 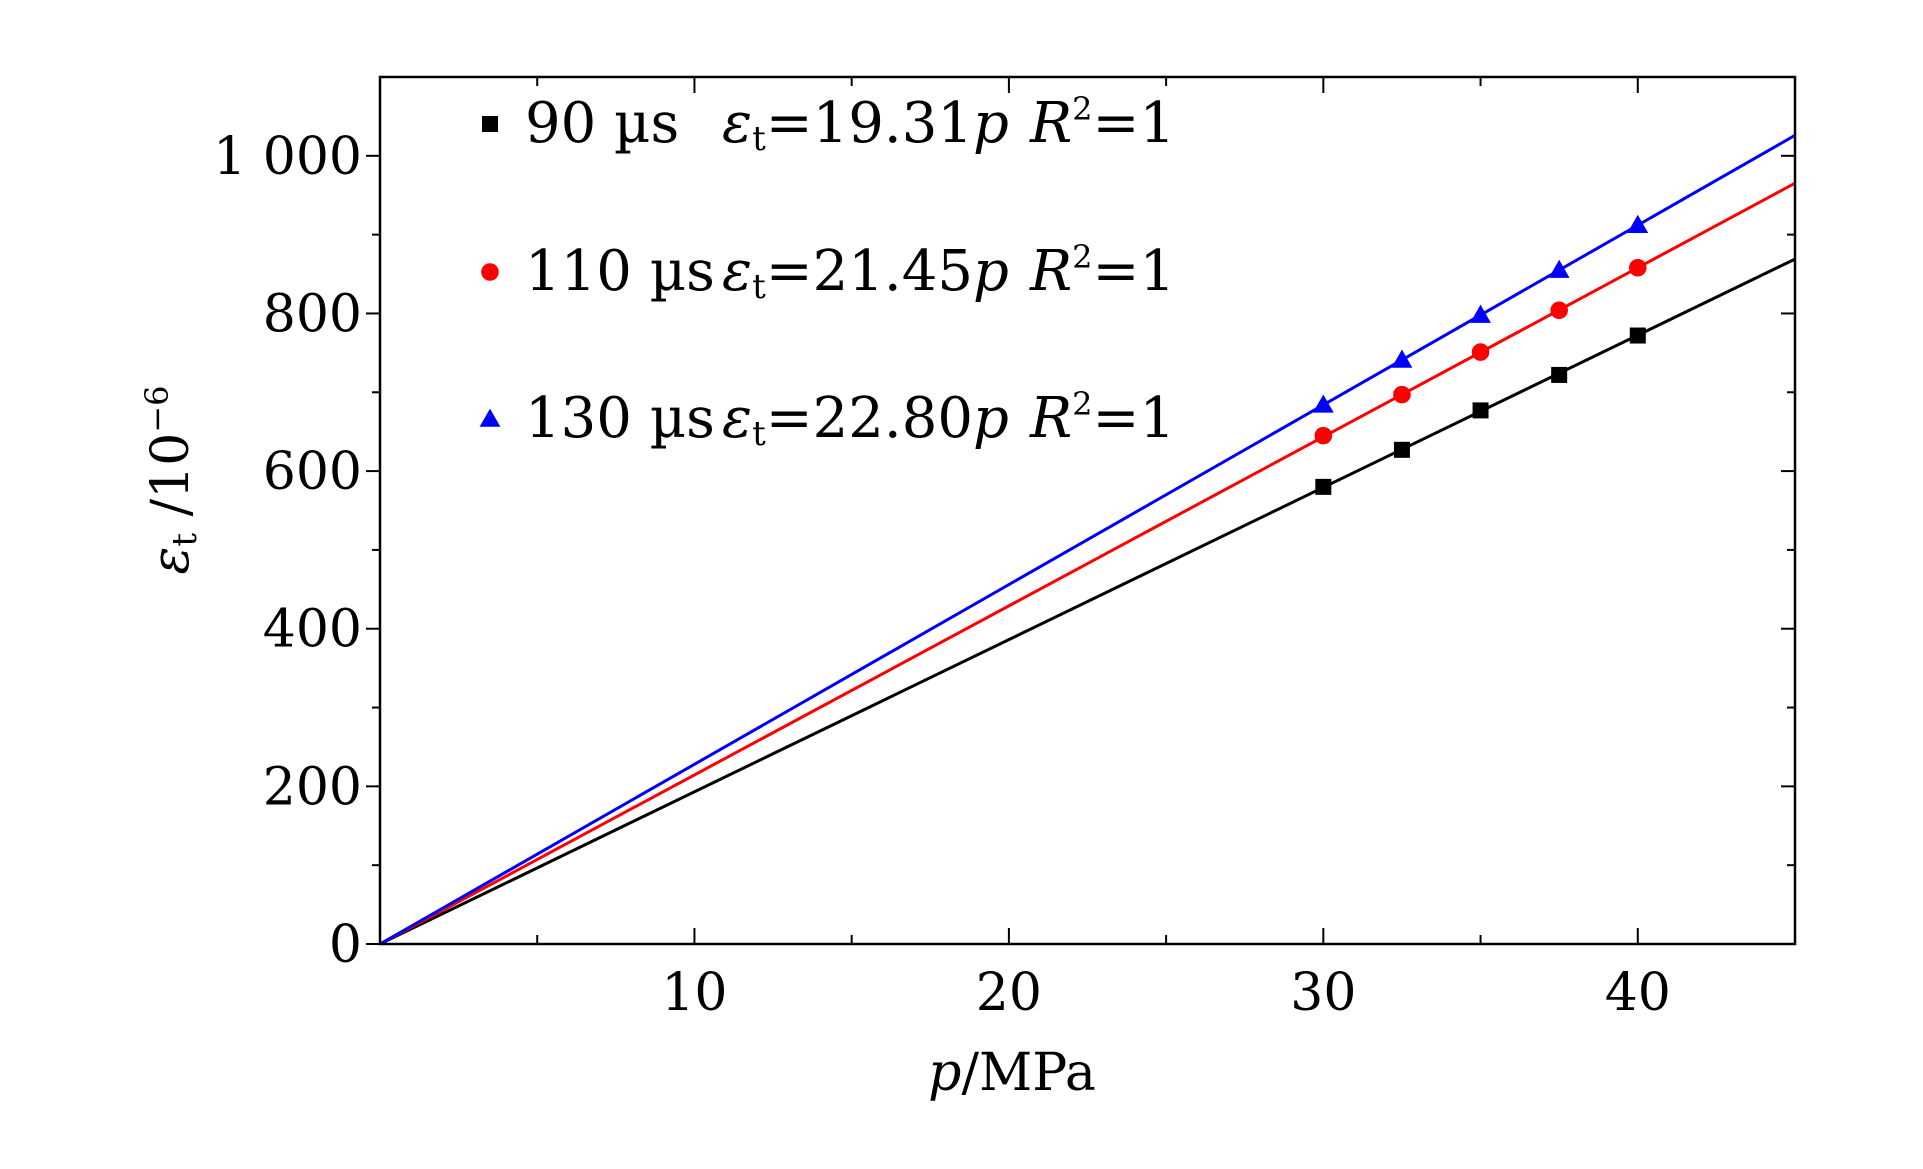 What do you see at coordinates (620, 418) in the screenshot?
I see `legend-series-name-2: 130 µs` at bounding box center [620, 418].